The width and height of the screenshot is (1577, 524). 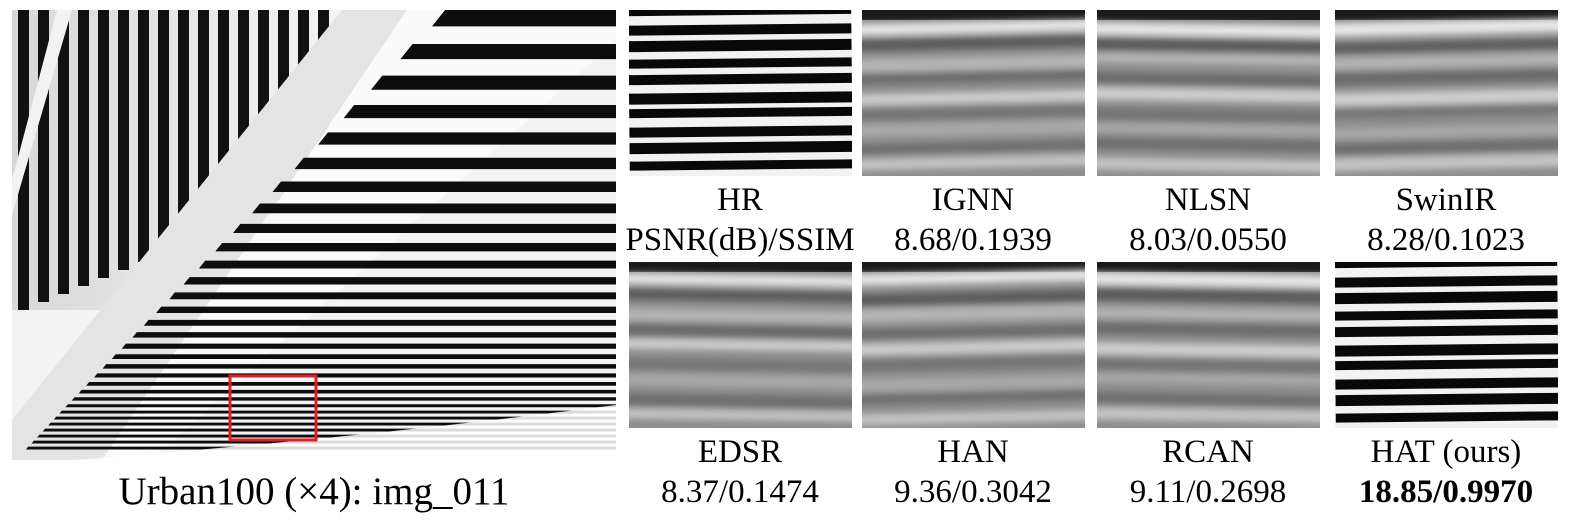 I want to click on patch-metric-swinir: 8.28/0.1023, so click(x=1446, y=240).